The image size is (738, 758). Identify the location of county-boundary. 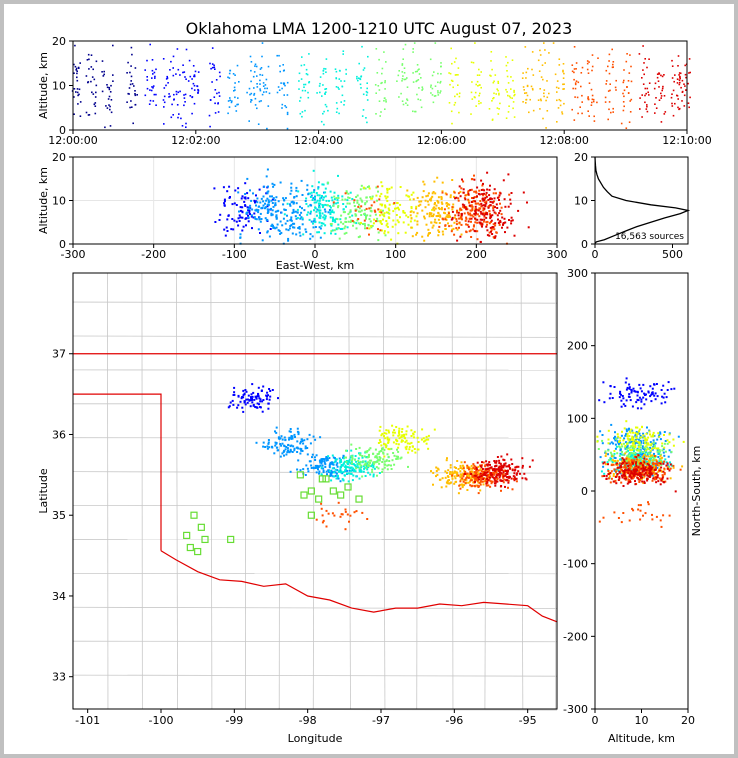
(315, 641).